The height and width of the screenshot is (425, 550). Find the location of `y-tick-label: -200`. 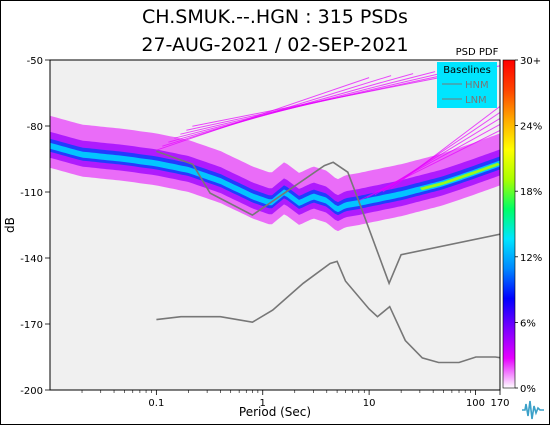

y-tick-label: -200 is located at coordinates (31, 391).